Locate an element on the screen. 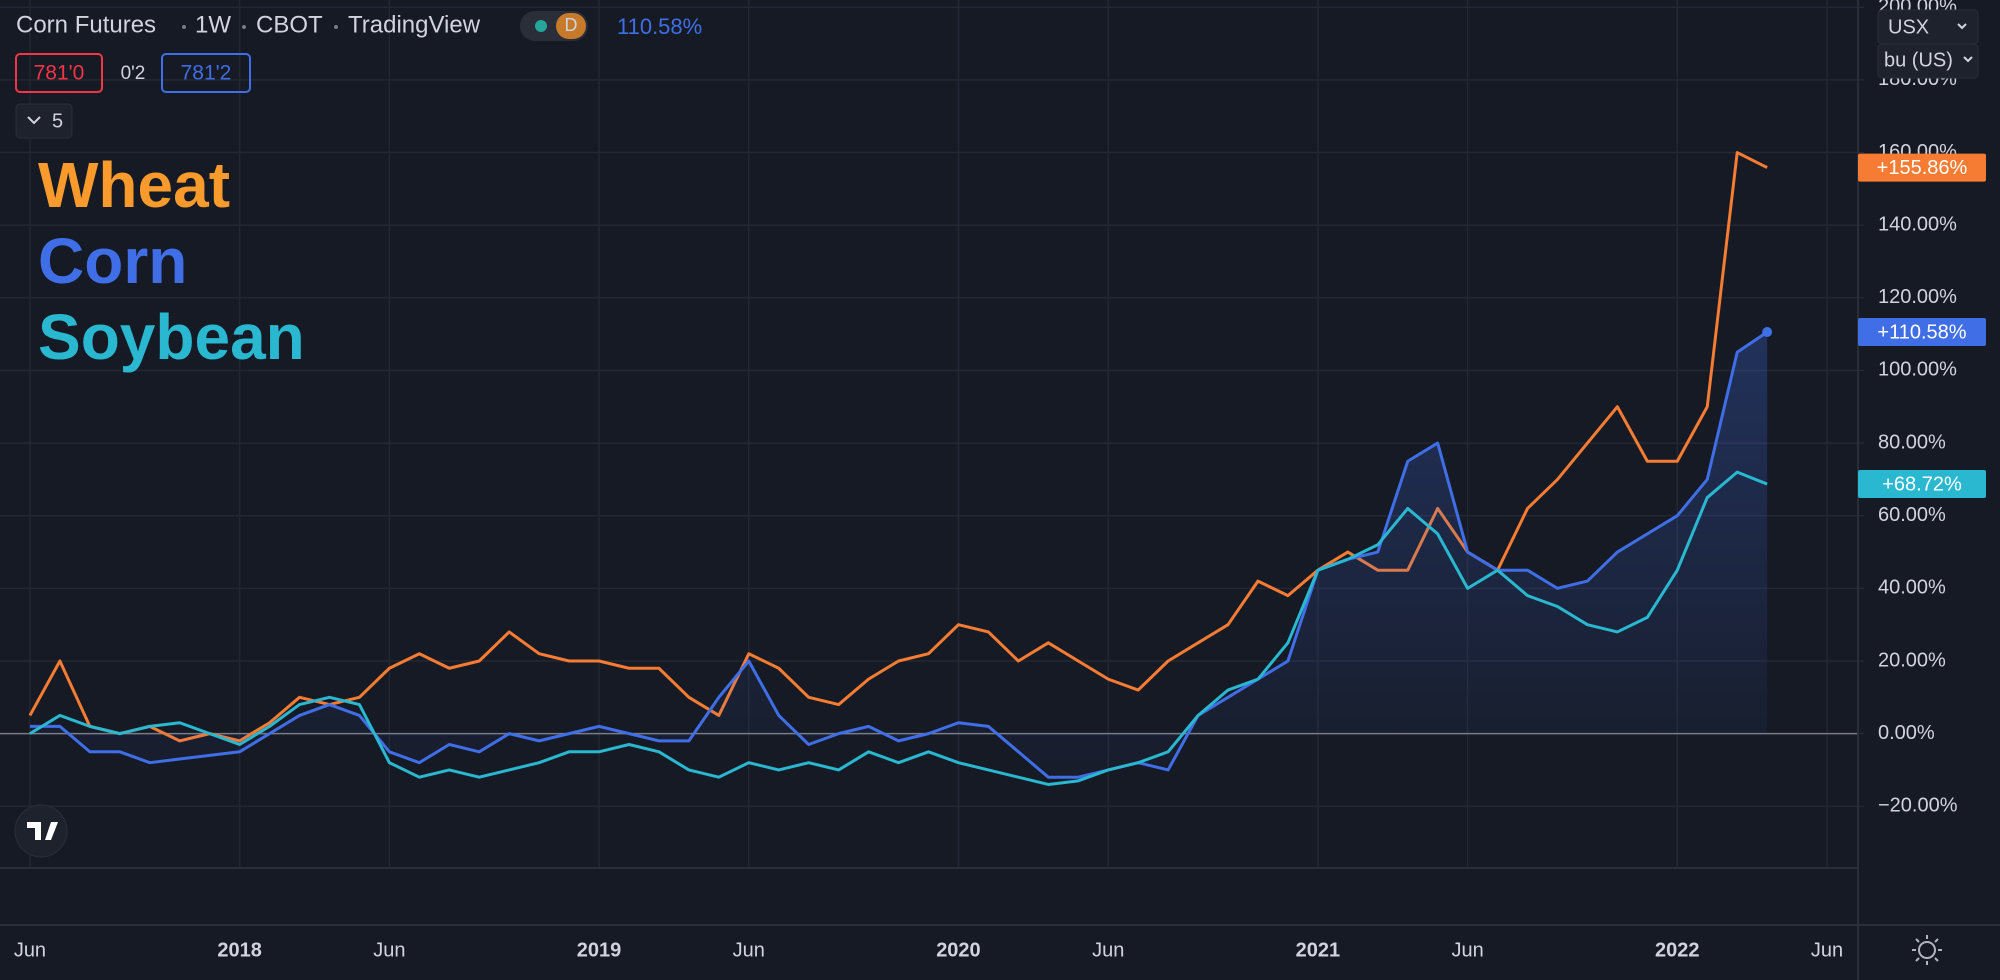 The image size is (2000, 980). x-tick-label: 2020 is located at coordinates (958, 950).